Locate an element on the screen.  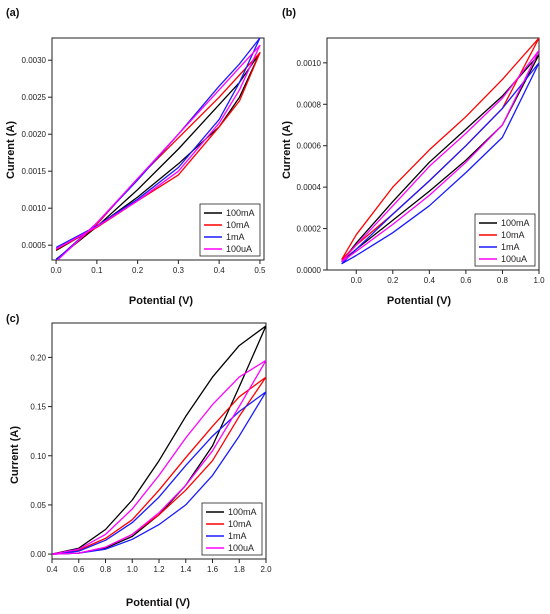
y-tick-label-c: 0.10 is located at coordinates (38, 456).